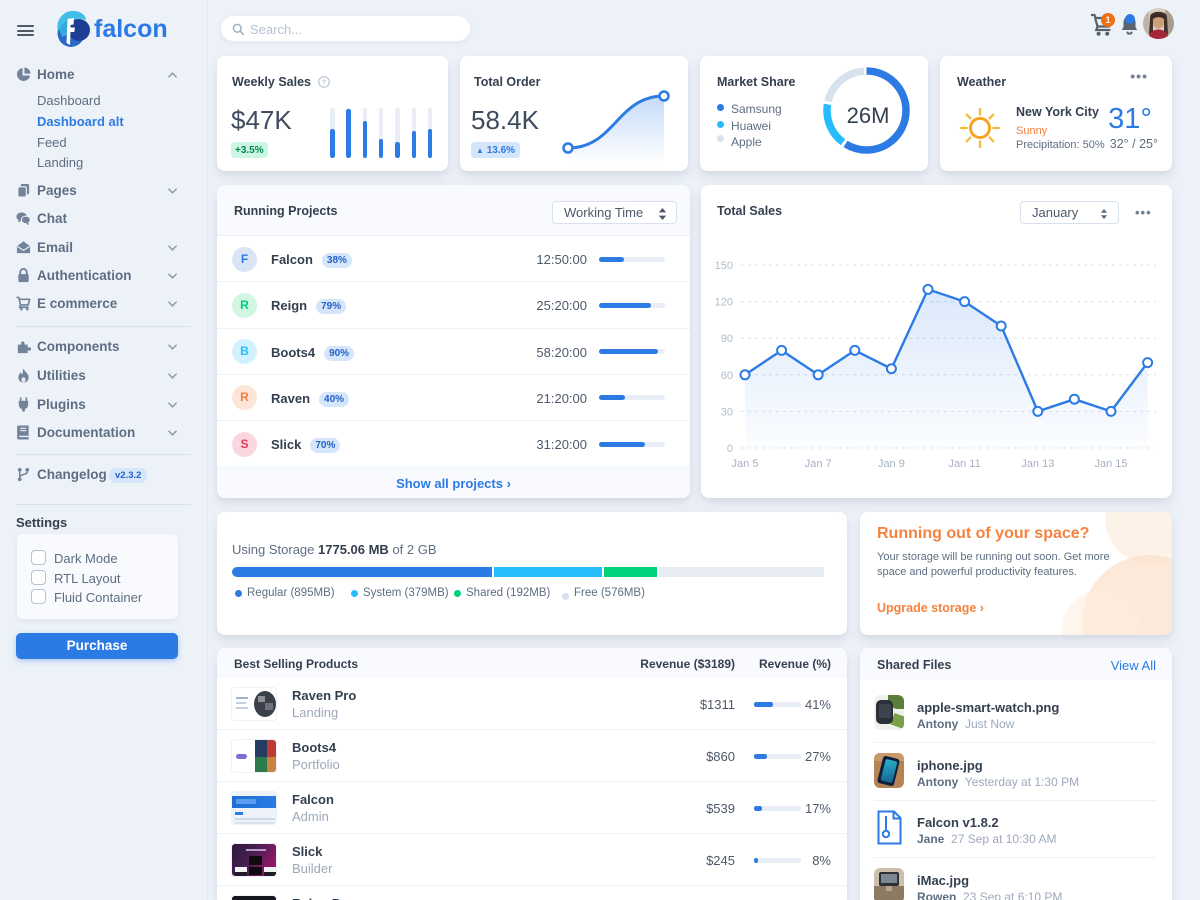 The image size is (1200, 900). What do you see at coordinates (745, 464) in the screenshot?
I see `svg-text: Jan 5` at bounding box center [745, 464].